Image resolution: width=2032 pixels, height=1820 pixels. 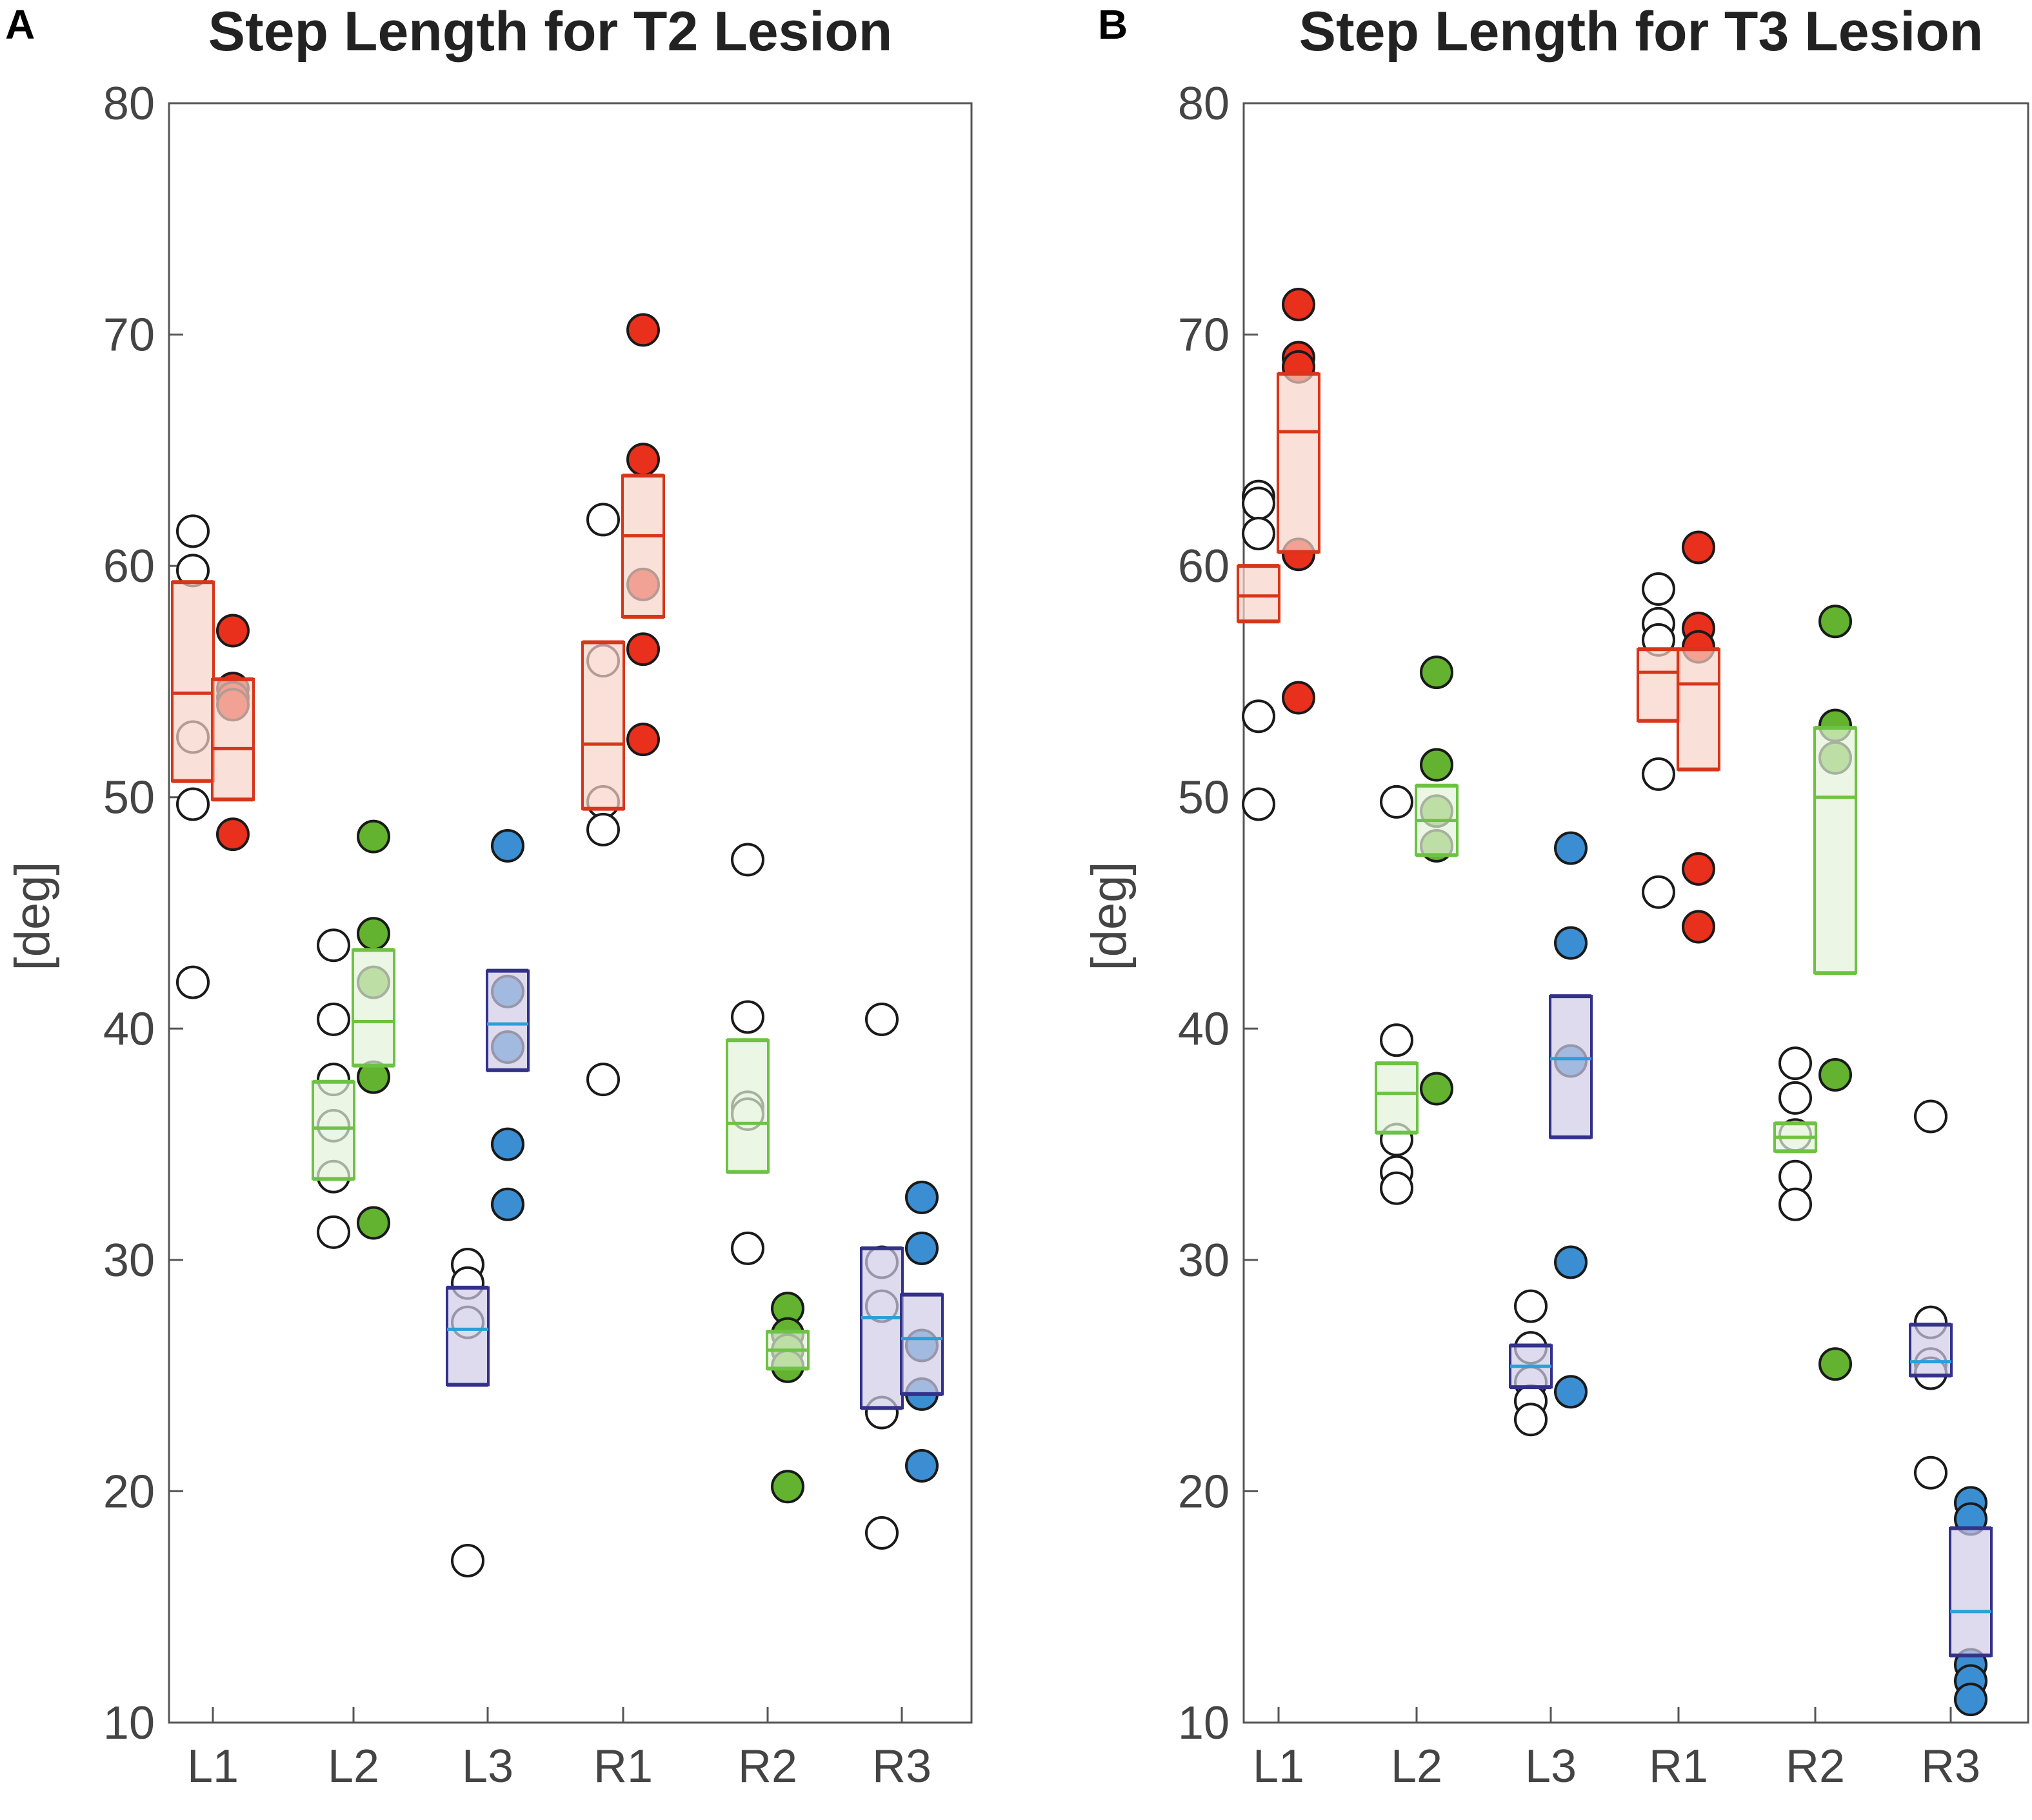 What do you see at coordinates (1658, 685) in the screenshot?
I see `box-r1-pre` at bounding box center [1658, 685].